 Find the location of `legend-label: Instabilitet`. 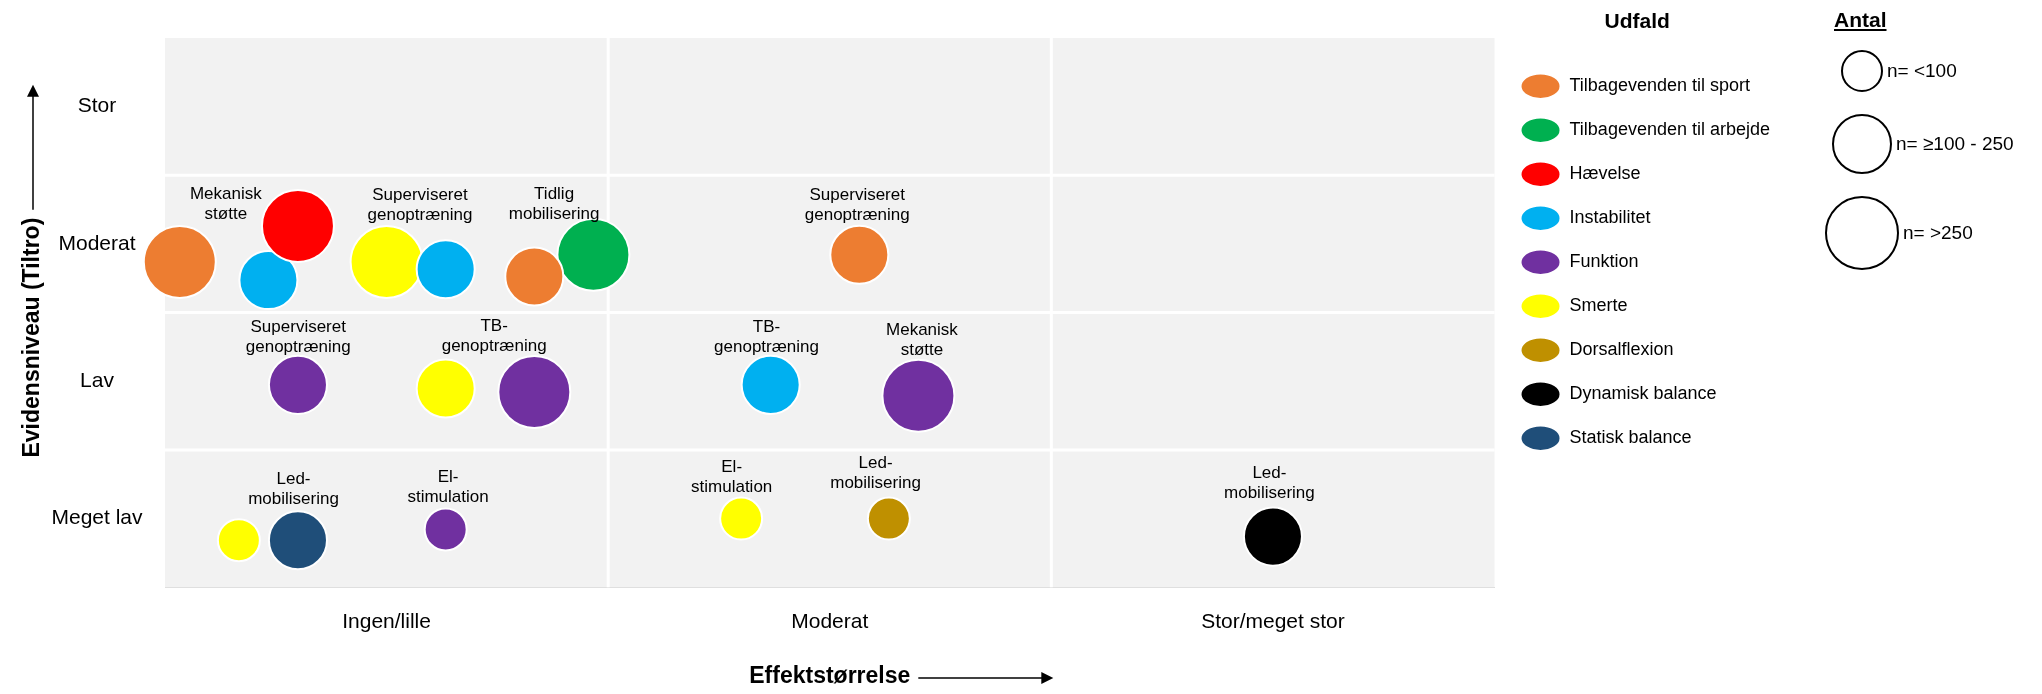

legend-label: Instabilitet is located at coordinates (1610, 217).